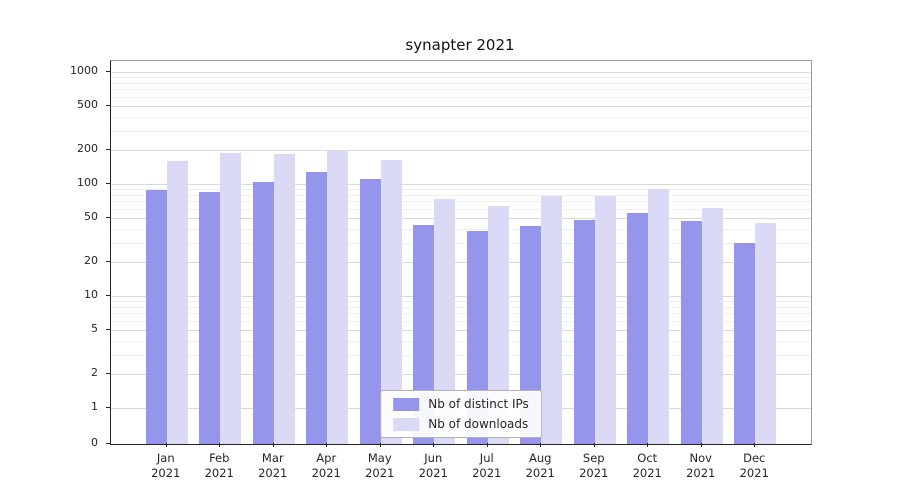 The image size is (900, 500). I want to click on x-tick-label: Jun 2021, so click(433, 465).